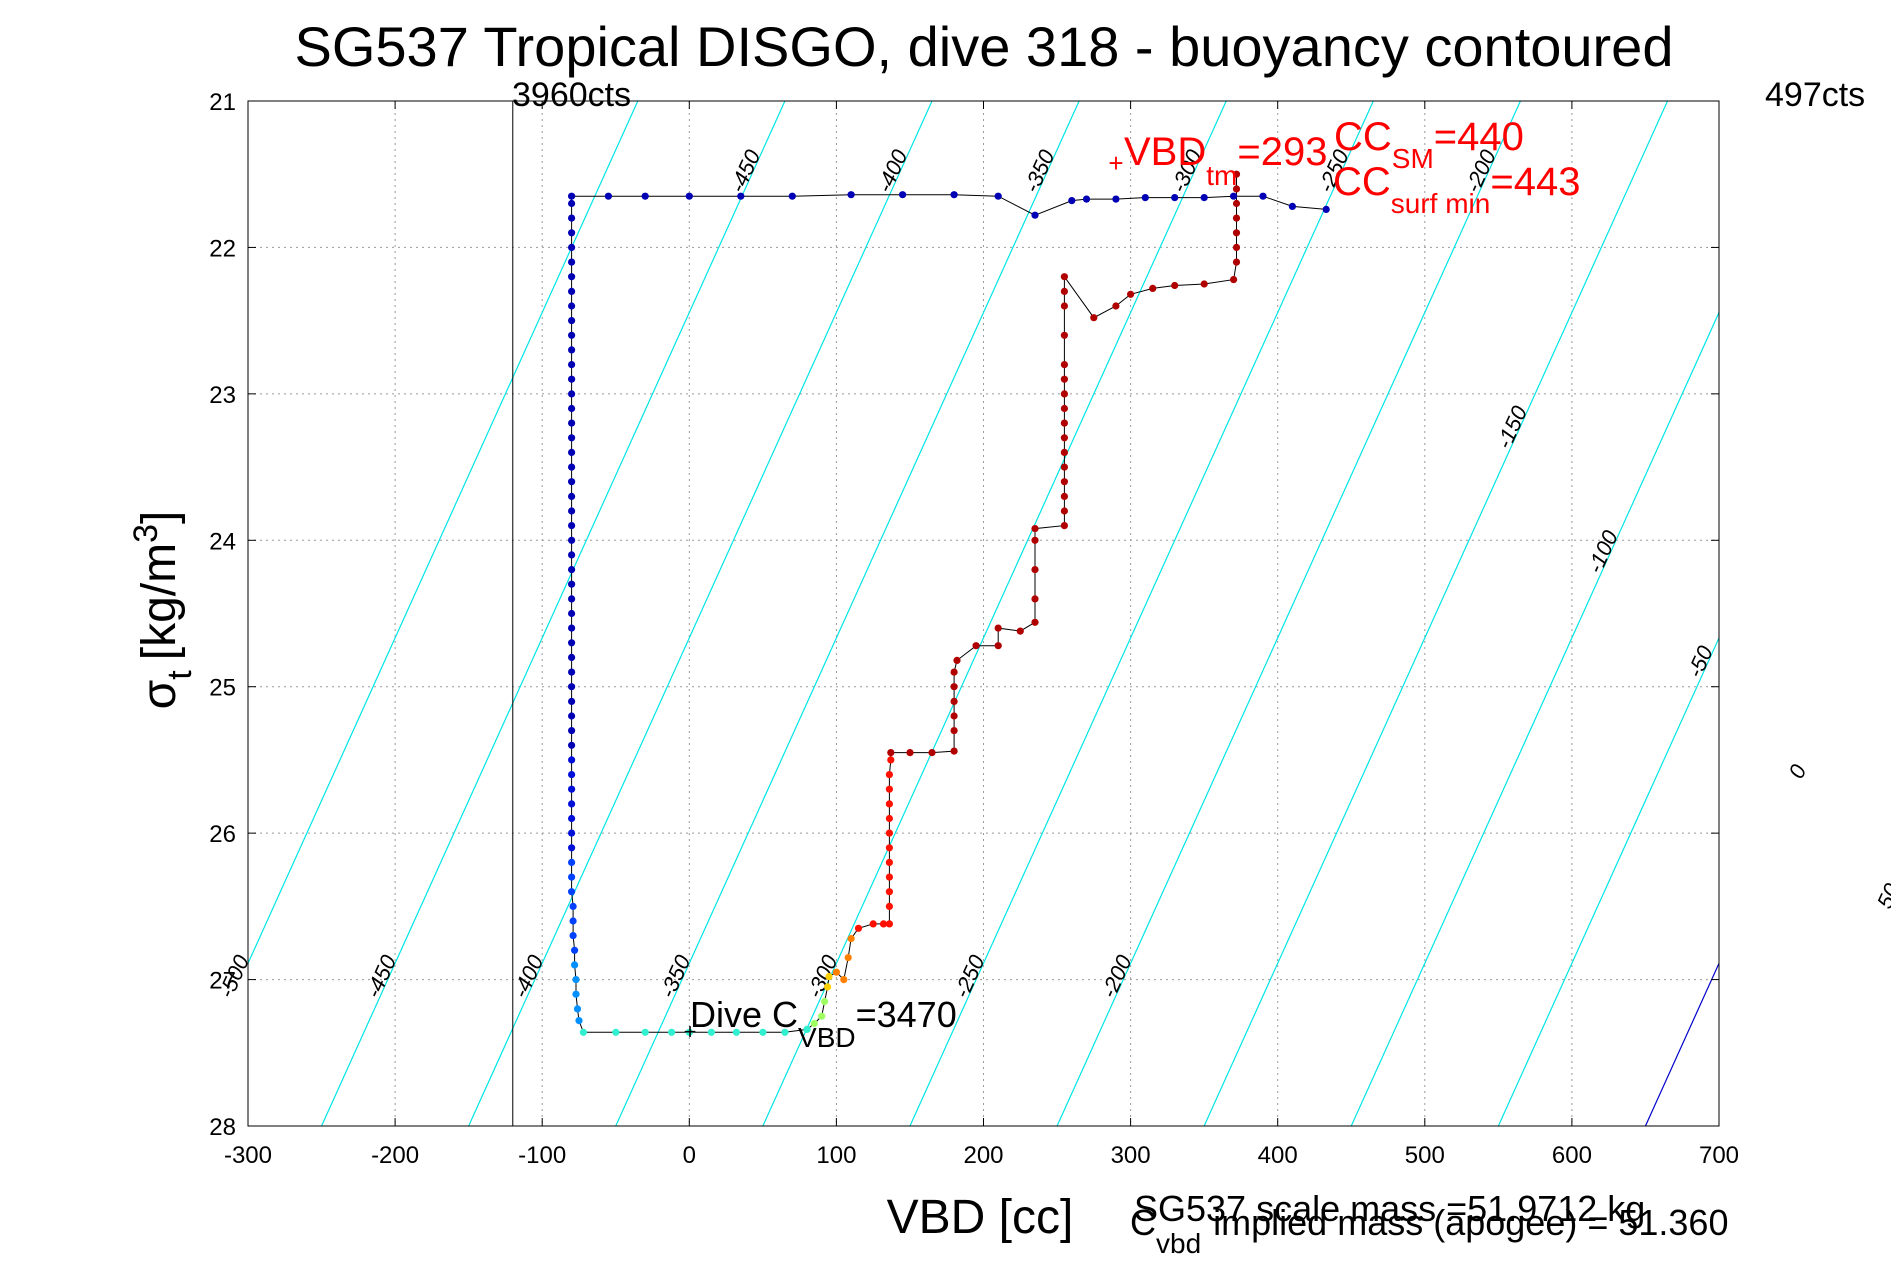 This screenshot has width=1891, height=1262. I want to click on y-axis-sigma: σ, so click(159, 695).